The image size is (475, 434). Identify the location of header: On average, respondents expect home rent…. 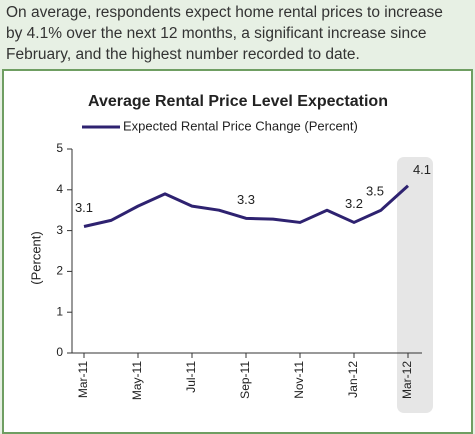
(239, 33).